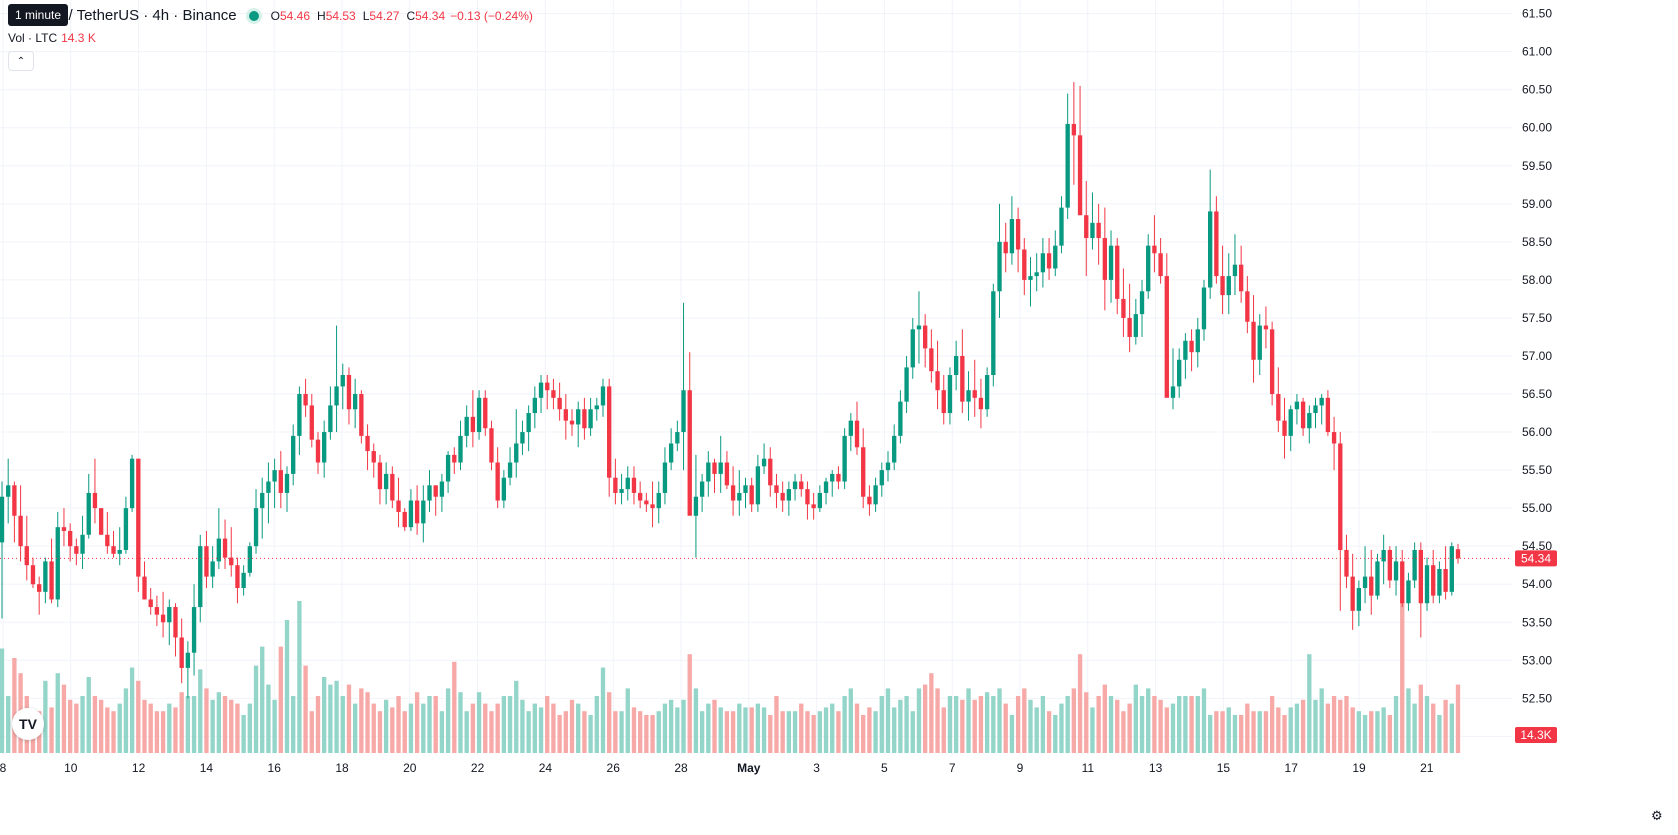  What do you see at coordinates (3, 768) in the screenshot?
I see `time-tick-label: 8` at bounding box center [3, 768].